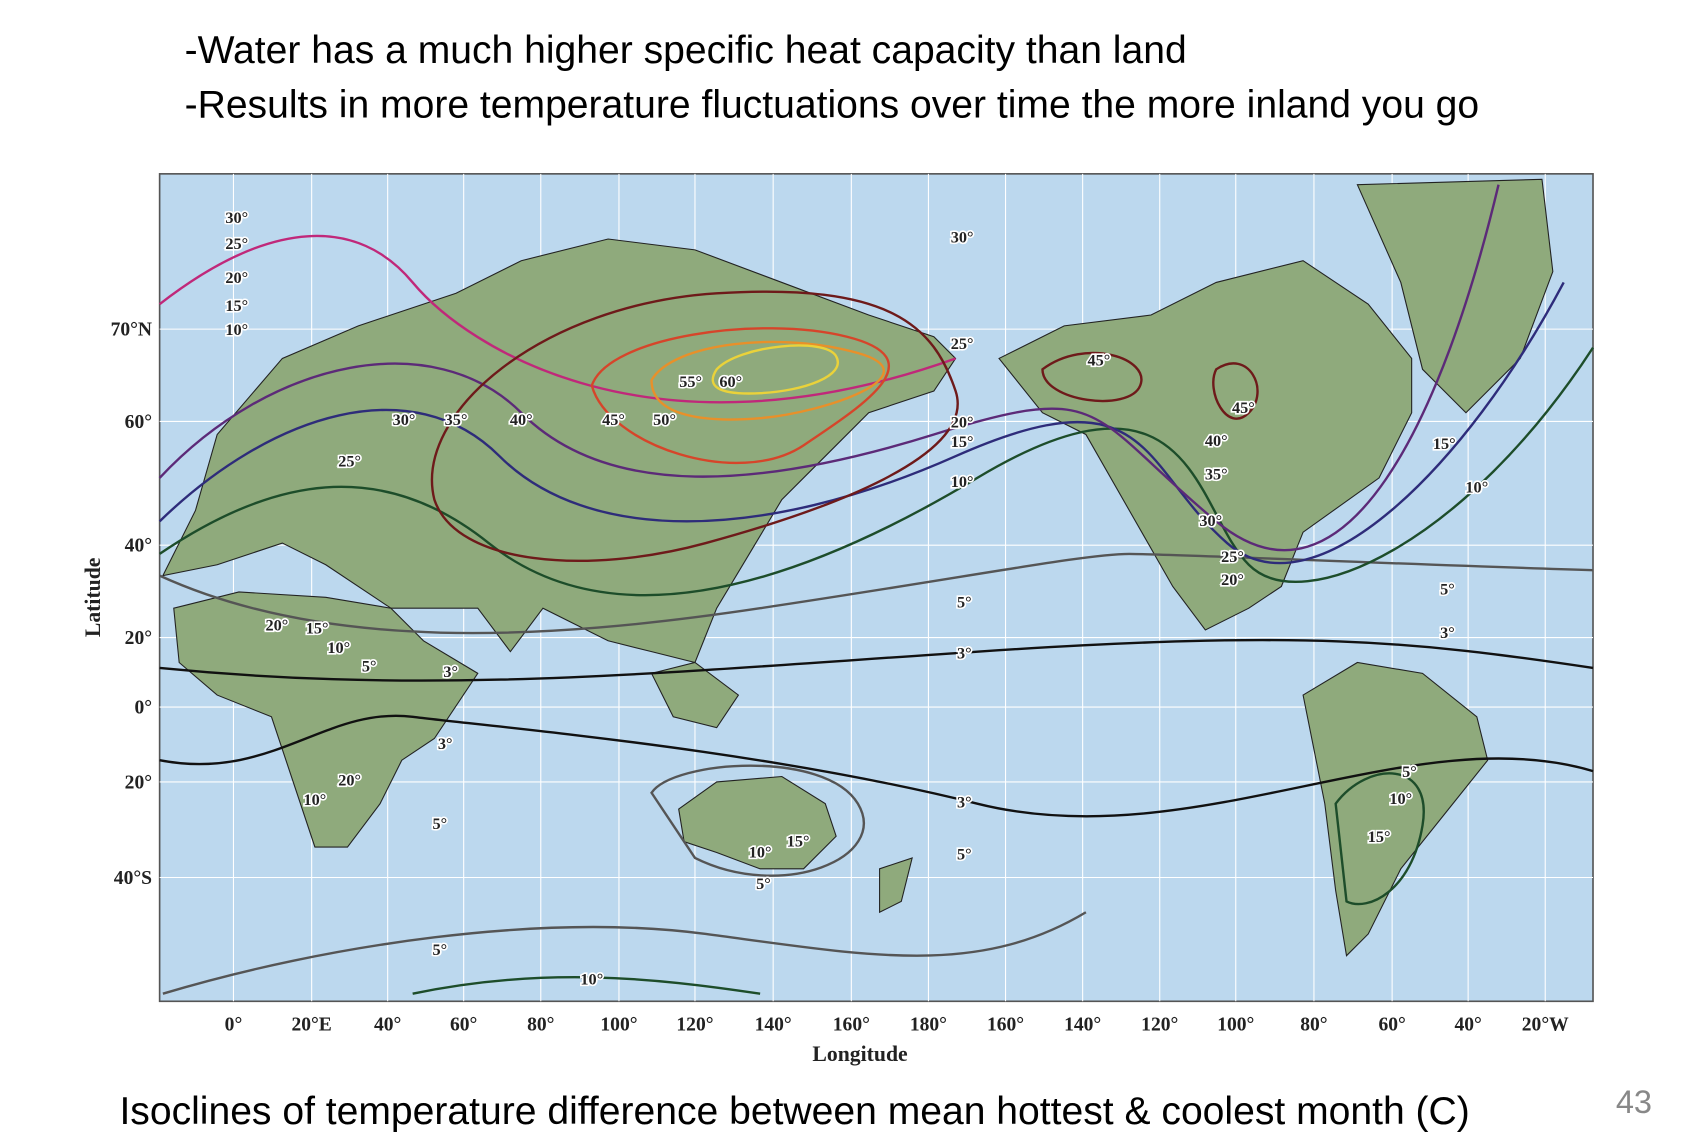  I want to click on lat-label: 40°, so click(138, 546).